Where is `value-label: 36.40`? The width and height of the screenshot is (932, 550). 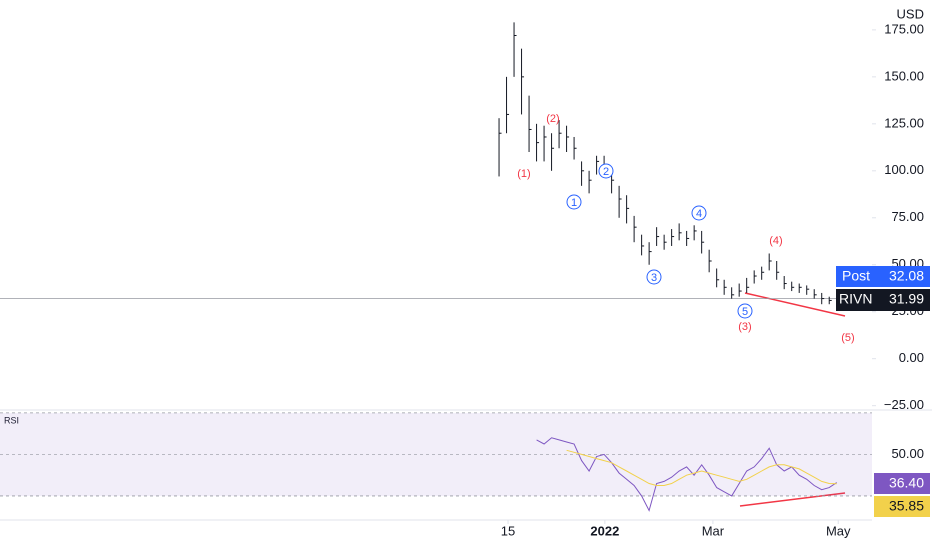 value-label: 36.40 is located at coordinates (906, 483).